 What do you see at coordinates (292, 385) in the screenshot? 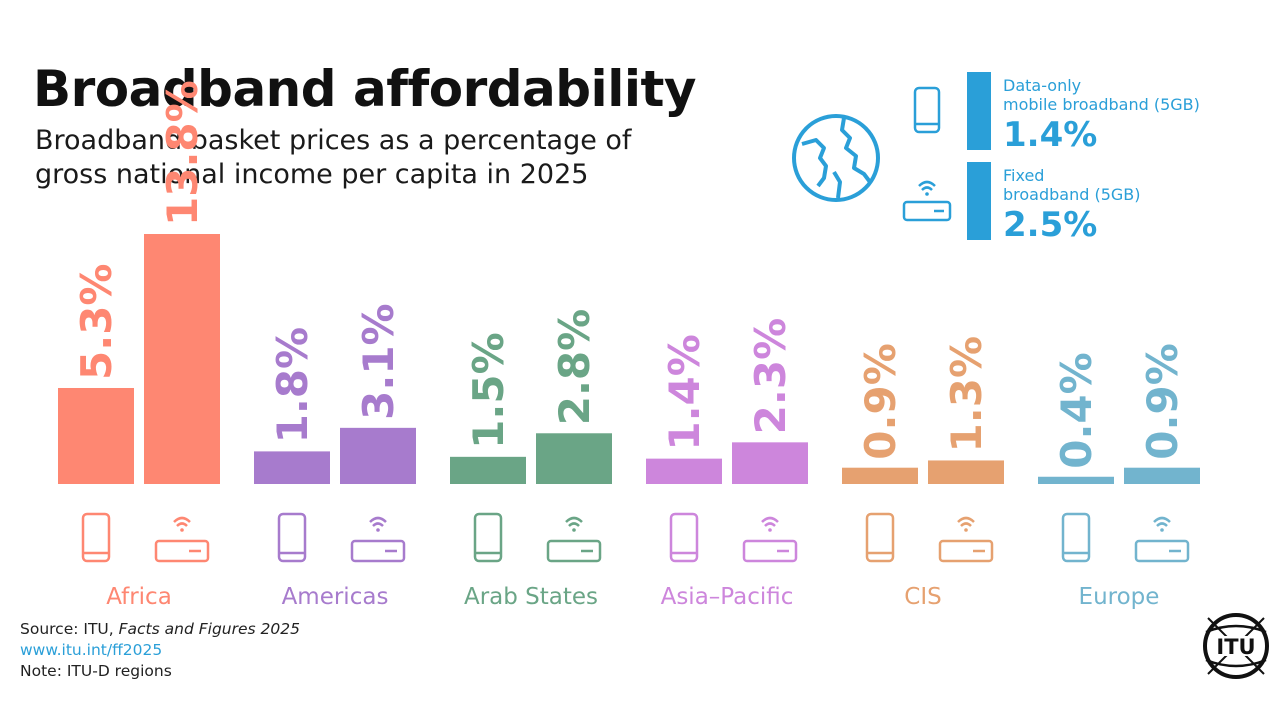
I see `value-label-americas-mobile: 1.8%` at bounding box center [292, 385].